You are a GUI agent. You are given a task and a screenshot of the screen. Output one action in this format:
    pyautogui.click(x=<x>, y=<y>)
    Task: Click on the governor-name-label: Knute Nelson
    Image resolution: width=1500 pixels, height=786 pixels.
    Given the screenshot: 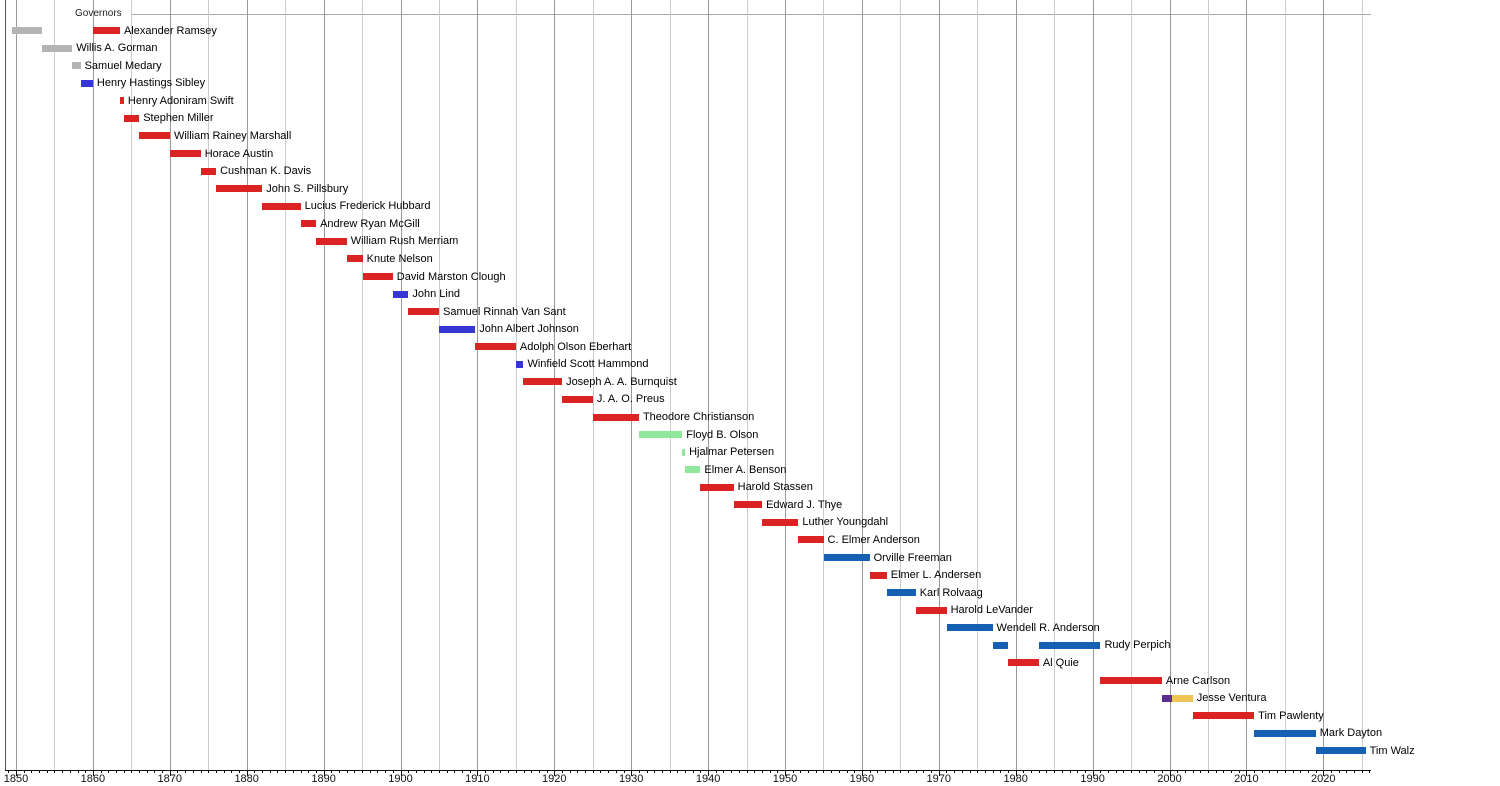 What is the action you would take?
    pyautogui.click(x=399, y=258)
    